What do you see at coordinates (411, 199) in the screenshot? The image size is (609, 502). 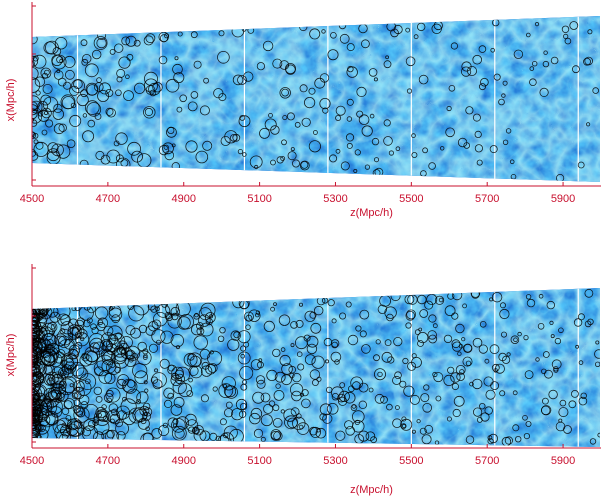 I see `x-tick-label: 5500` at bounding box center [411, 199].